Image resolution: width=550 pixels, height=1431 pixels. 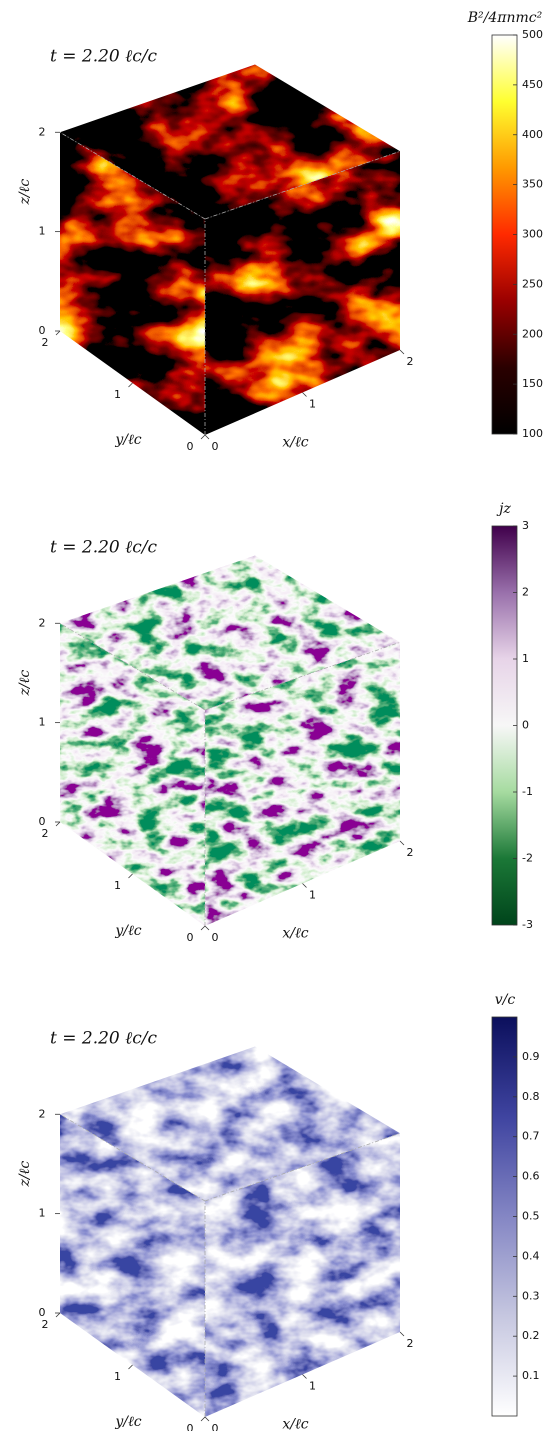 What do you see at coordinates (527, 858) in the screenshot?
I see `colorbar-tick-label: -2` at bounding box center [527, 858].